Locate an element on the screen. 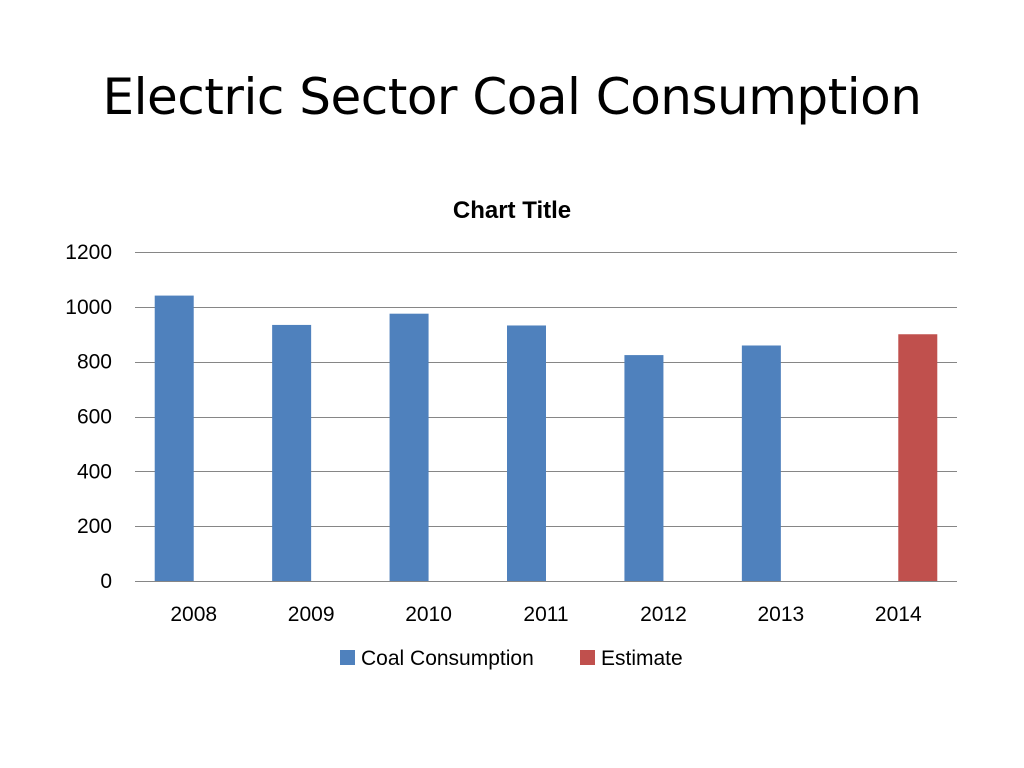  x-axis-ticks: 2008 2009 2010 2011 2012 2013 2014 is located at coordinates (546, 614).